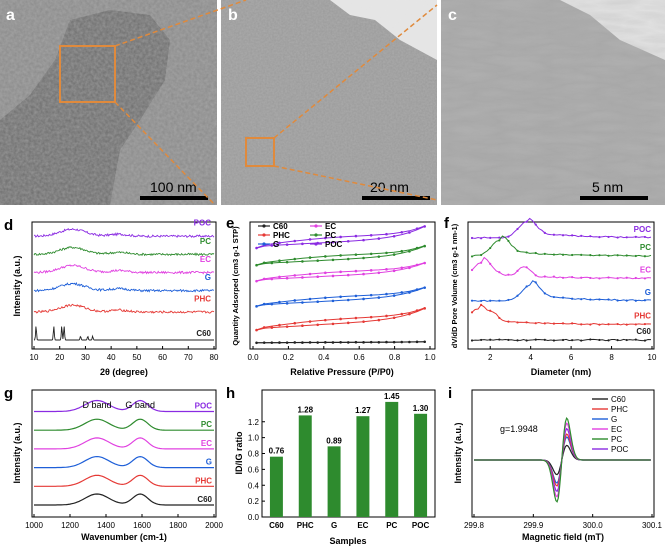 Image resolution: width=665 pixels, height=547 pixels. I want to click on bar-value-poc: 1.30, so click(421, 408).